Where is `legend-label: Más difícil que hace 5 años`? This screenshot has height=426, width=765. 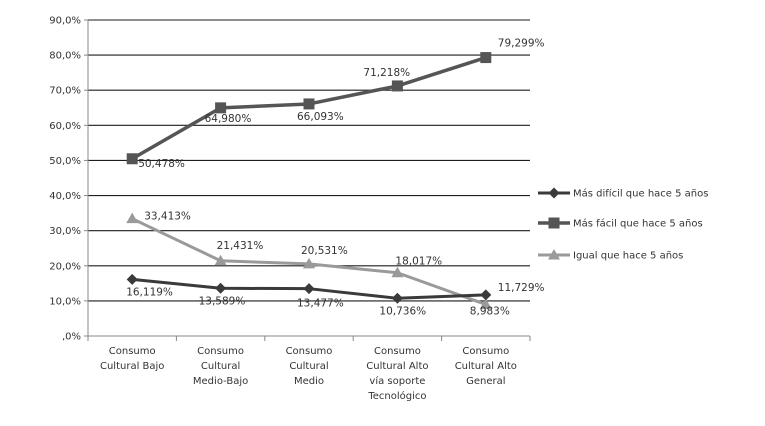
legend-label: Más difícil que hace 5 años is located at coordinates (640, 194).